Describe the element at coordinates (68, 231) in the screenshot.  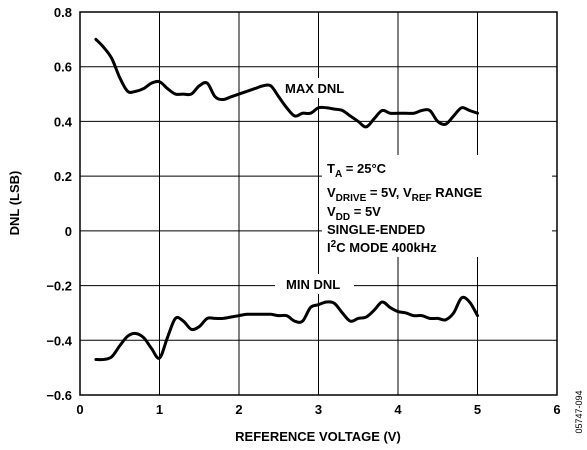
I see `y-tick-label: 0` at that location.